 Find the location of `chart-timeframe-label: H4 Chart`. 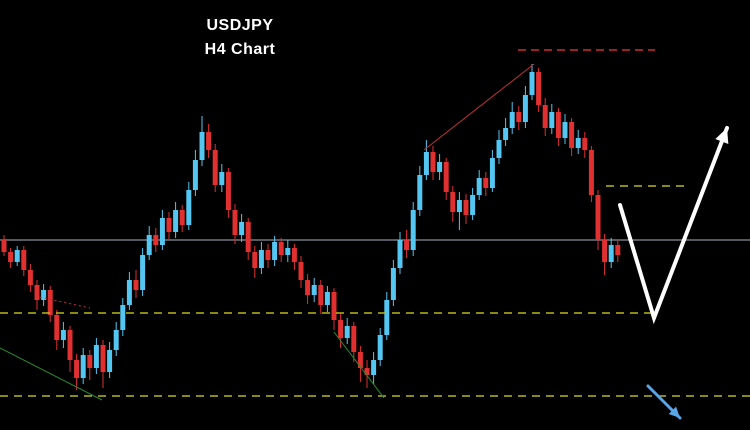

chart-timeframe-label: H4 Chart is located at coordinates (240, 49).